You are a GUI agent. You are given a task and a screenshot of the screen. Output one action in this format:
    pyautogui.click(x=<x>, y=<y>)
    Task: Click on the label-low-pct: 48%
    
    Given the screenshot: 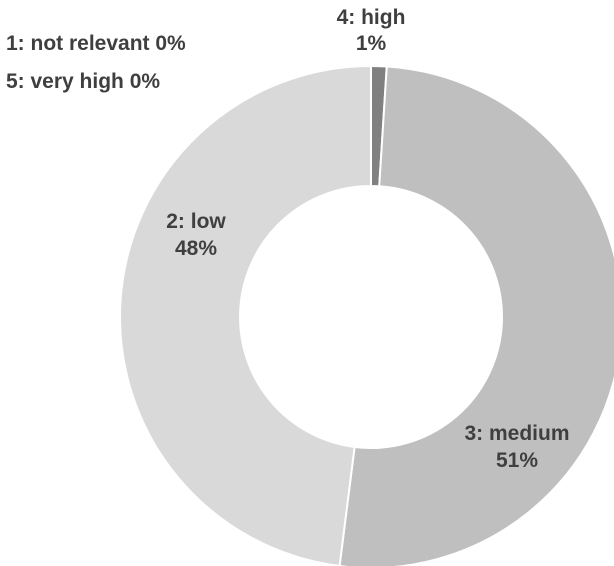 What is the action you would take?
    pyautogui.click(x=196, y=248)
    